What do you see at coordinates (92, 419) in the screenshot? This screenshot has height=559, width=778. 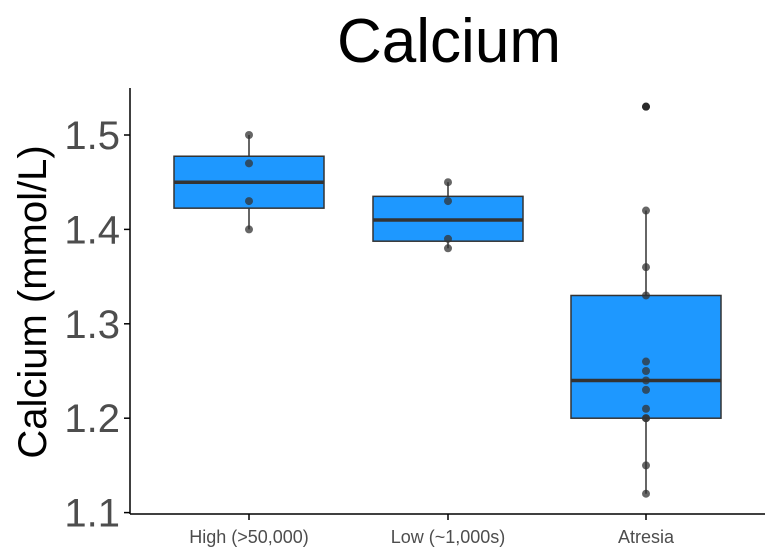 I see `y-tick-label: 1.2` at bounding box center [92, 419].